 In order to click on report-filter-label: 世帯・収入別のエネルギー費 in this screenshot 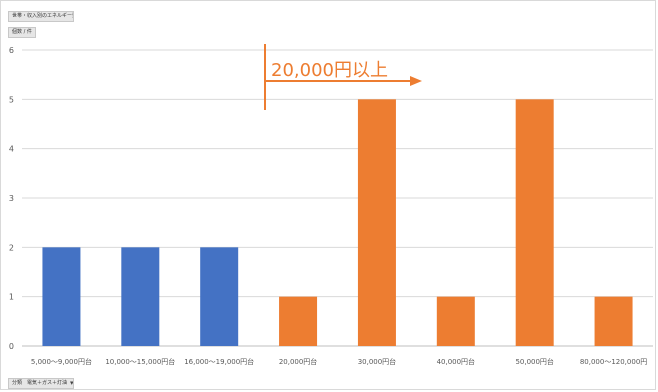, I will do `click(43, 16)`.